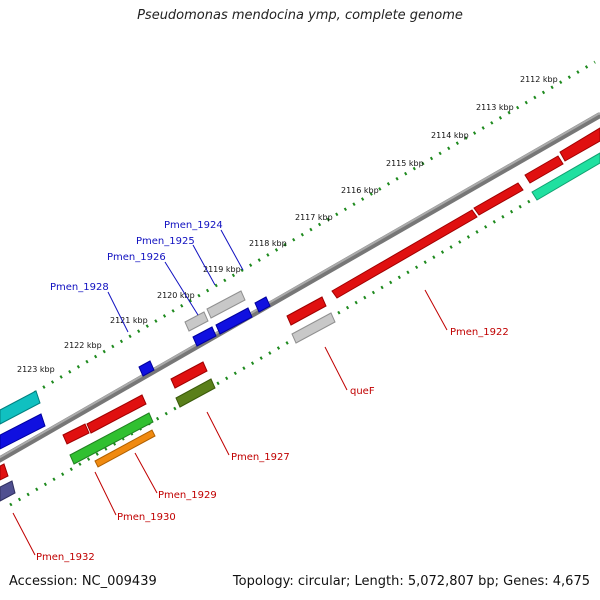 This screenshot has width=600, height=600. I want to click on gene-label-pmen-1932: Pmen_1932, so click(65, 557).